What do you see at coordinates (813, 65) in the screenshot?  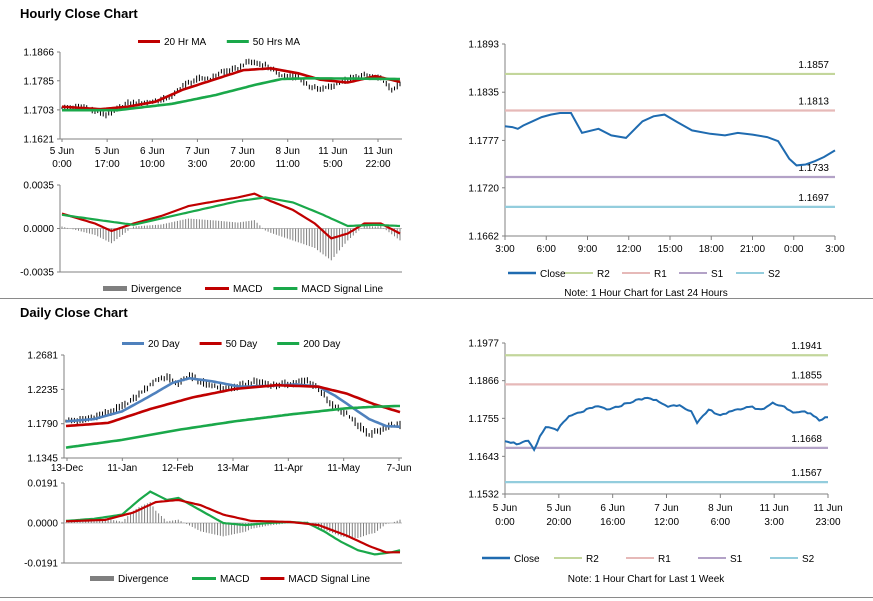 I see `hourly-pivots-level-label: 1.1857` at bounding box center [813, 65].